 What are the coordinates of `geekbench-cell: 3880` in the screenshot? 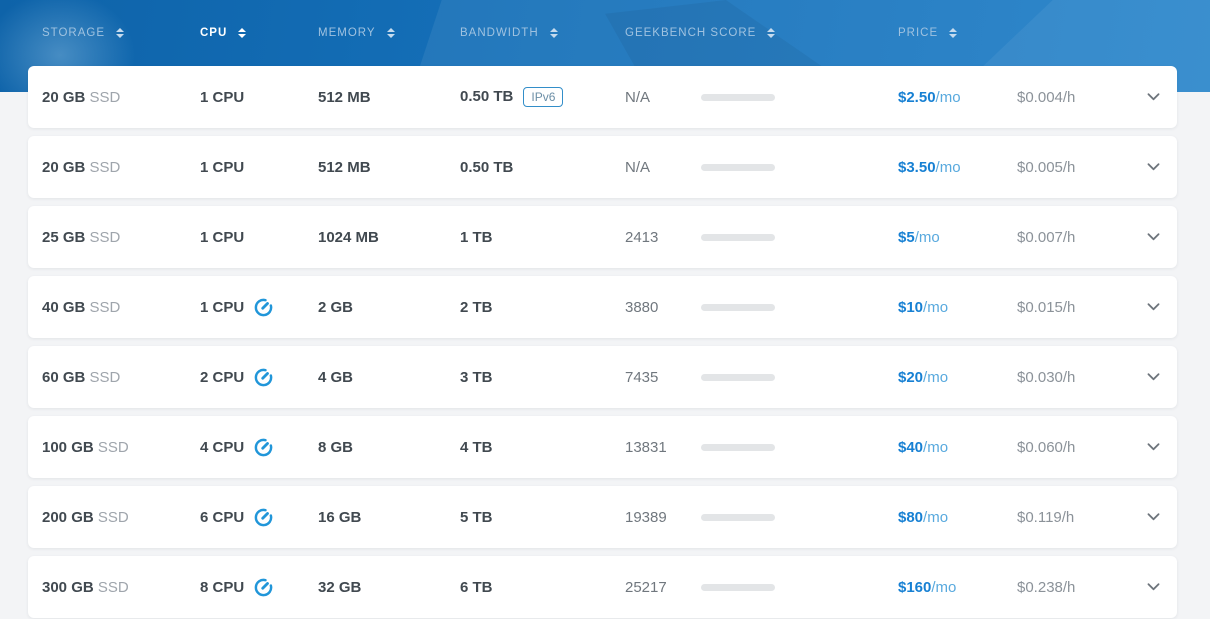 It's located at (761, 307).